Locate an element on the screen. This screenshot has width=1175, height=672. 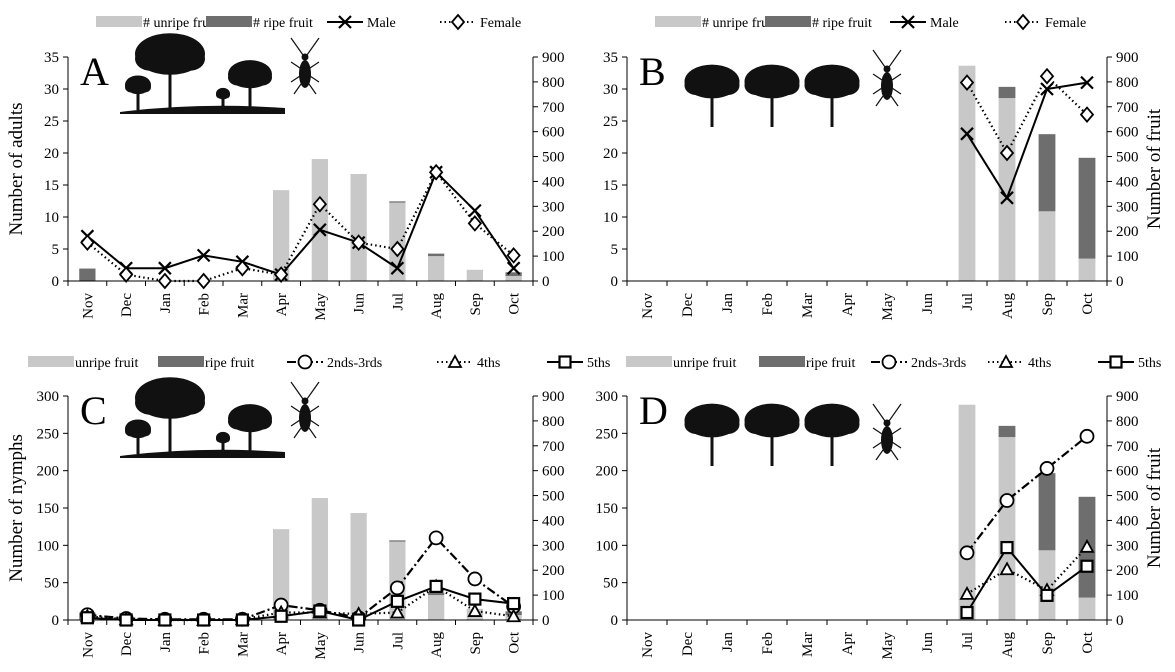
x-tick-label: Aug is located at coordinates (437, 306).